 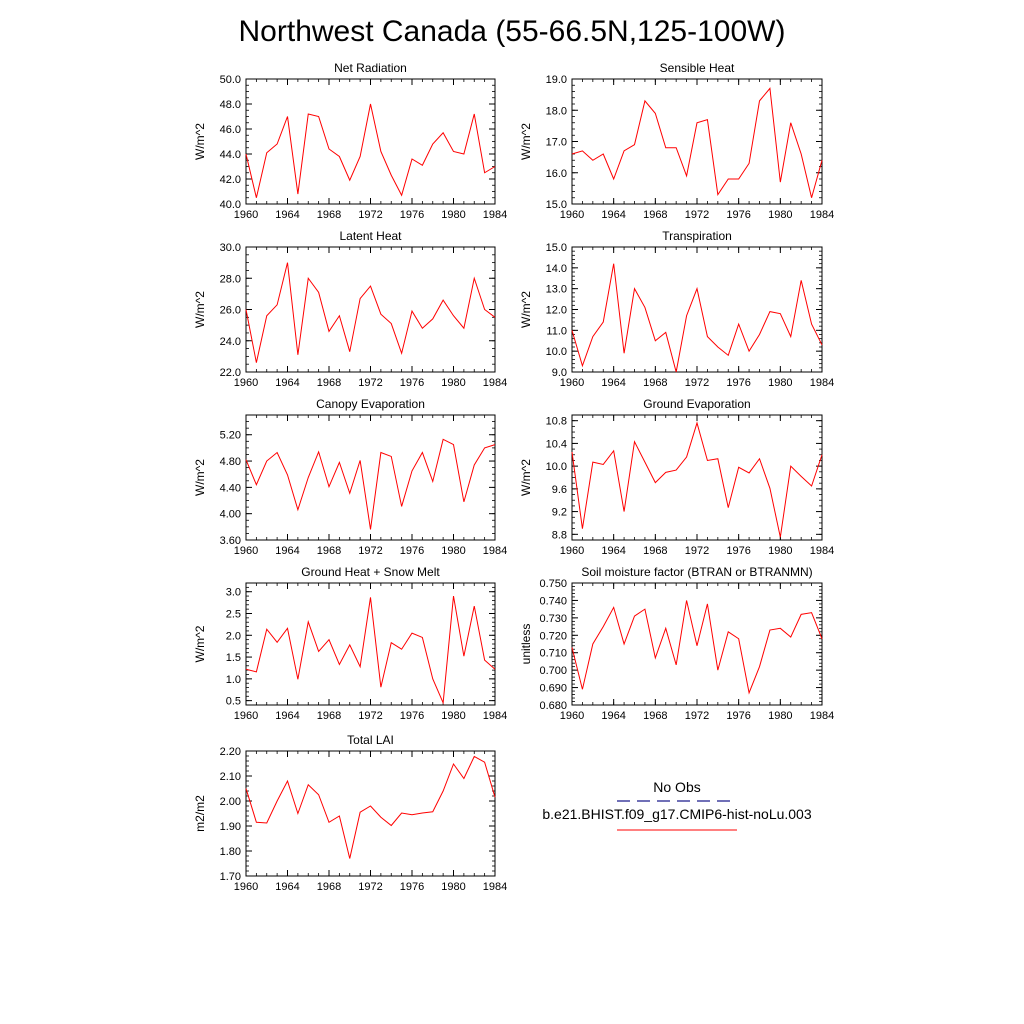 I want to click on y-tick-label: 50.0, so click(x=230, y=80).